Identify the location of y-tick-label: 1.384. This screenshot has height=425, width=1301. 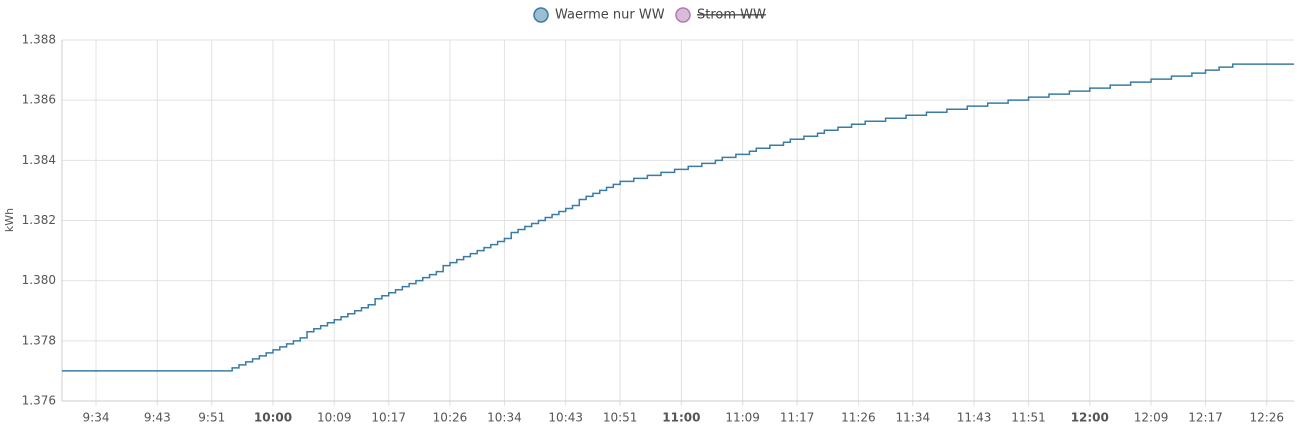
(39, 160).